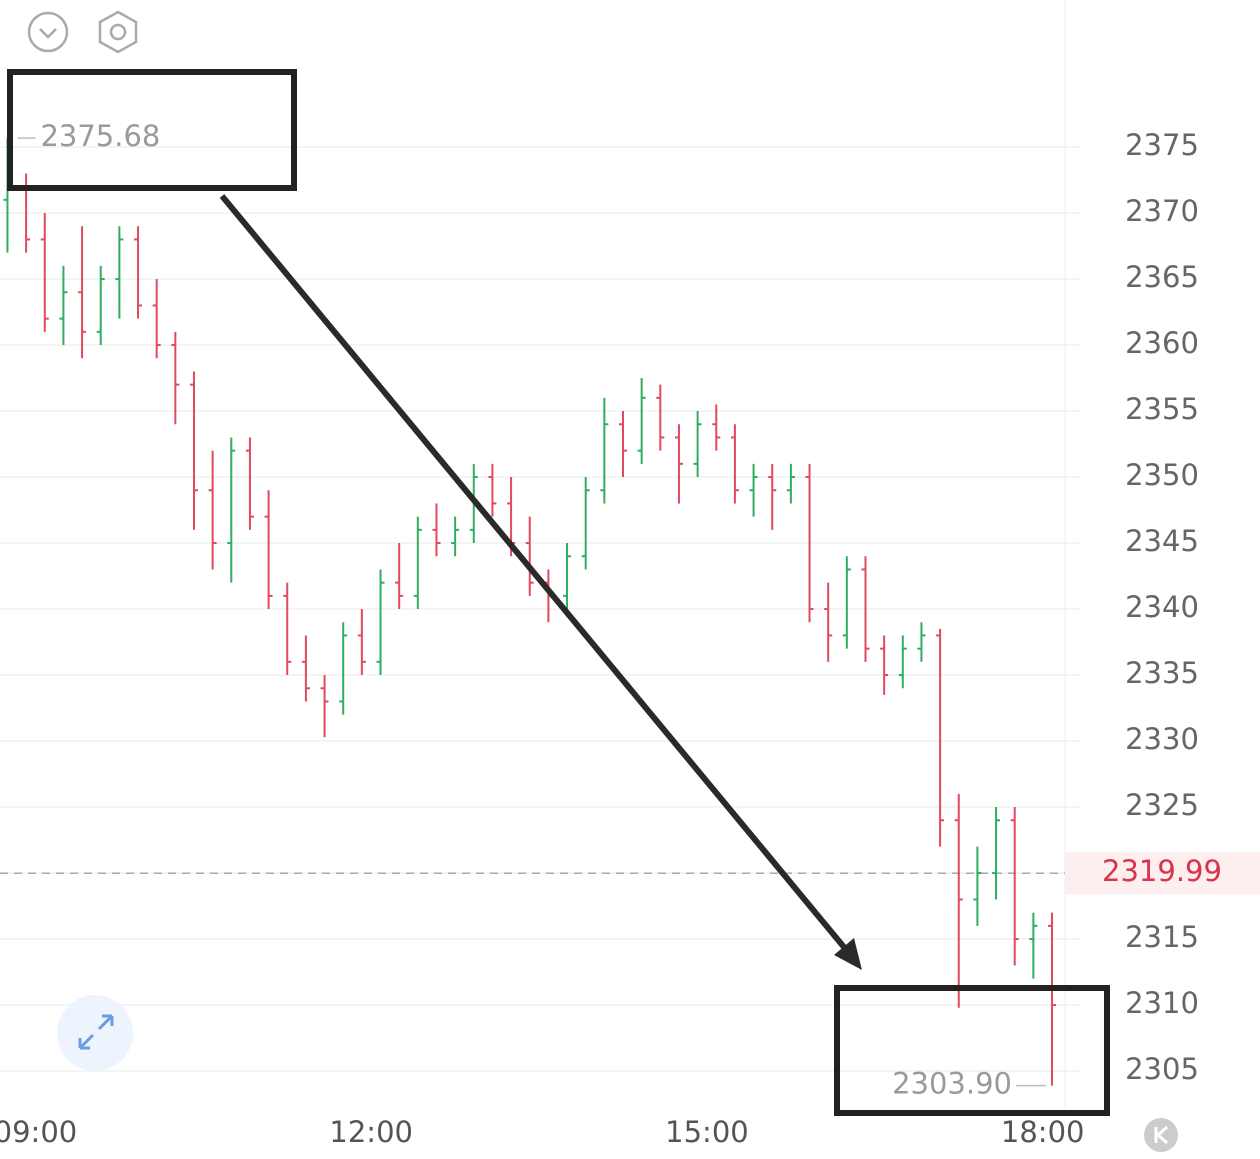 Image resolution: width=1260 pixels, height=1159 pixels. I want to click on y-tick-label: 2360, so click(1162, 343).